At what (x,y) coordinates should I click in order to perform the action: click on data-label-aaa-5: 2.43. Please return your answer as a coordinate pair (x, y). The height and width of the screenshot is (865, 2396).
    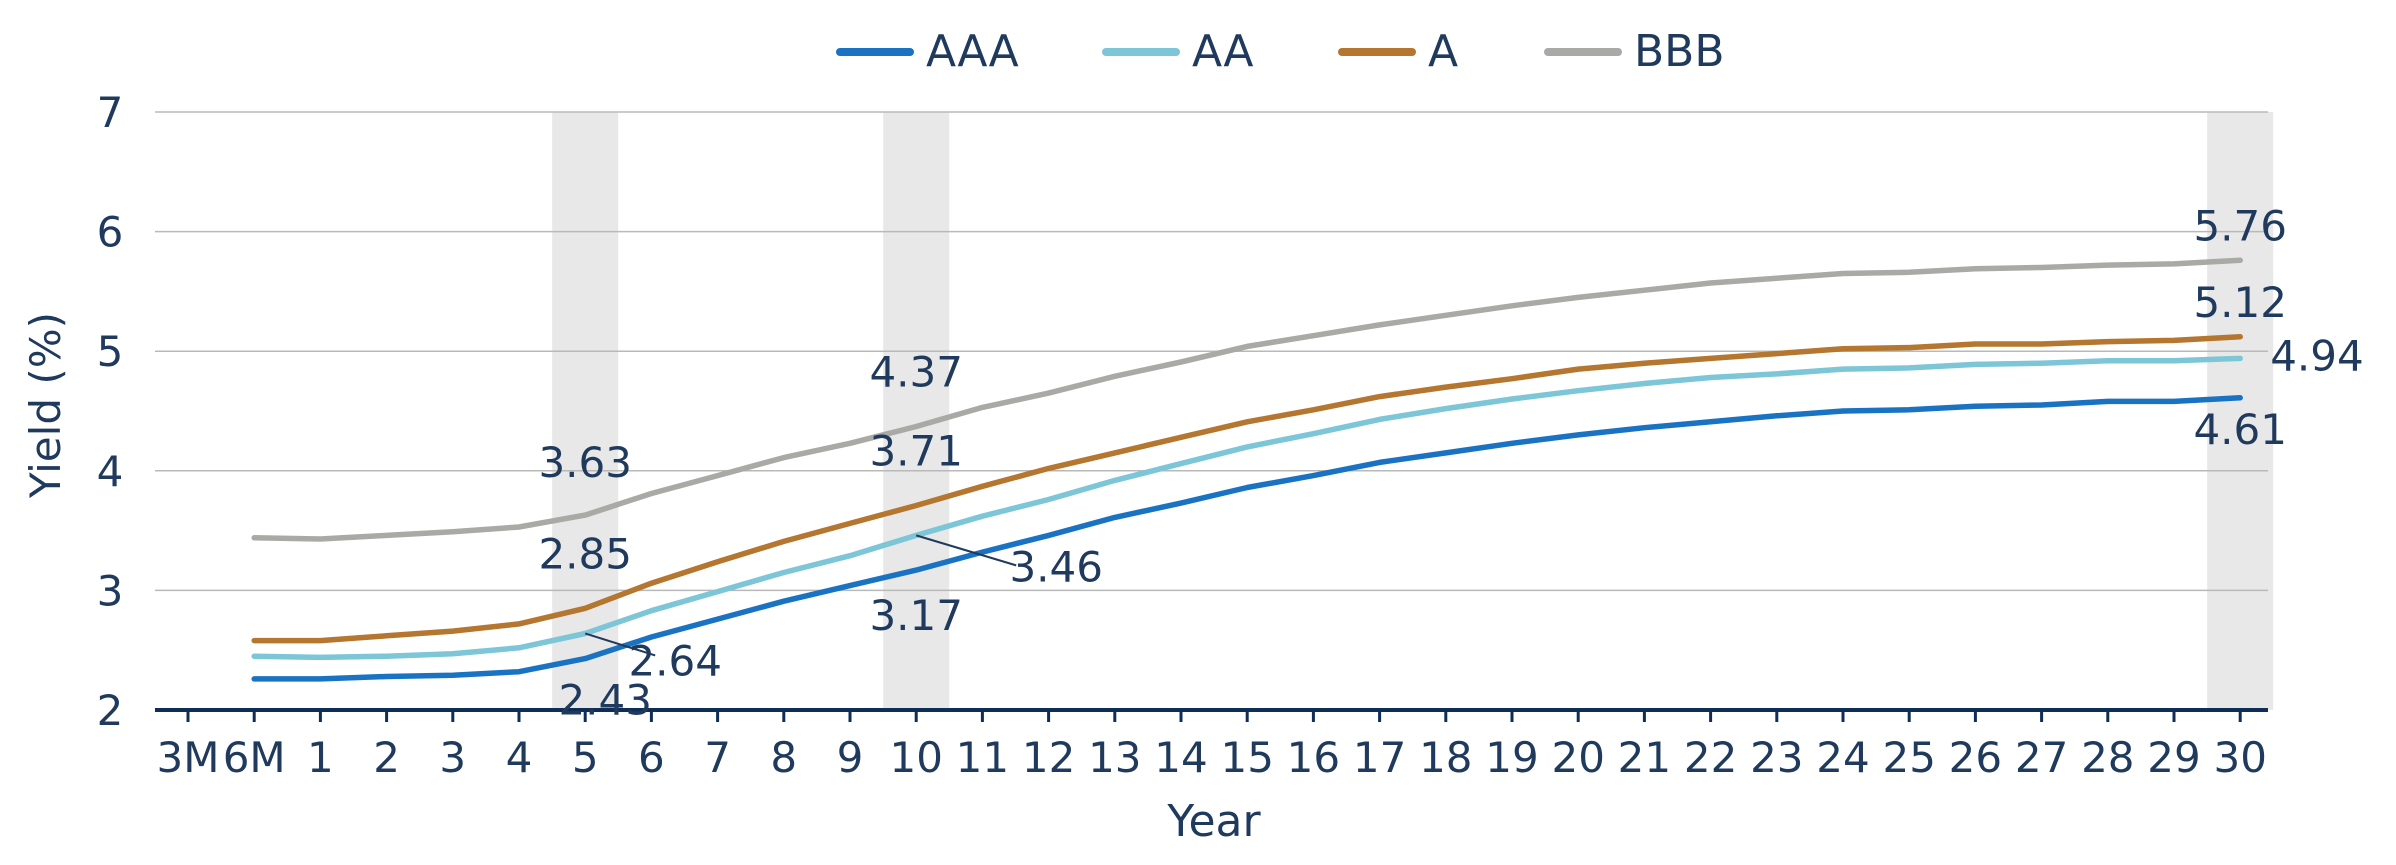
    Looking at the image, I should click on (605, 700).